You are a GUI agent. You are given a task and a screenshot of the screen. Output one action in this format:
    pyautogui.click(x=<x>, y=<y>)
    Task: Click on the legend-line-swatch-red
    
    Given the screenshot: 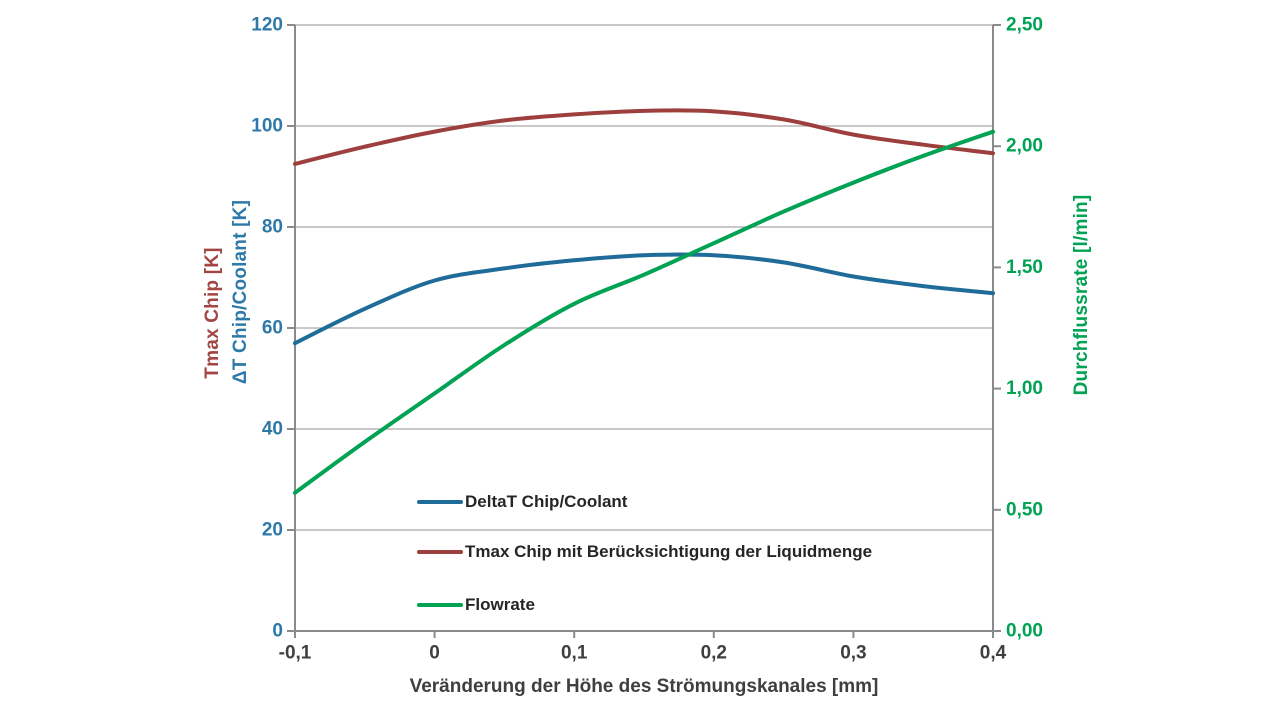 What is the action you would take?
    pyautogui.click(x=440, y=552)
    